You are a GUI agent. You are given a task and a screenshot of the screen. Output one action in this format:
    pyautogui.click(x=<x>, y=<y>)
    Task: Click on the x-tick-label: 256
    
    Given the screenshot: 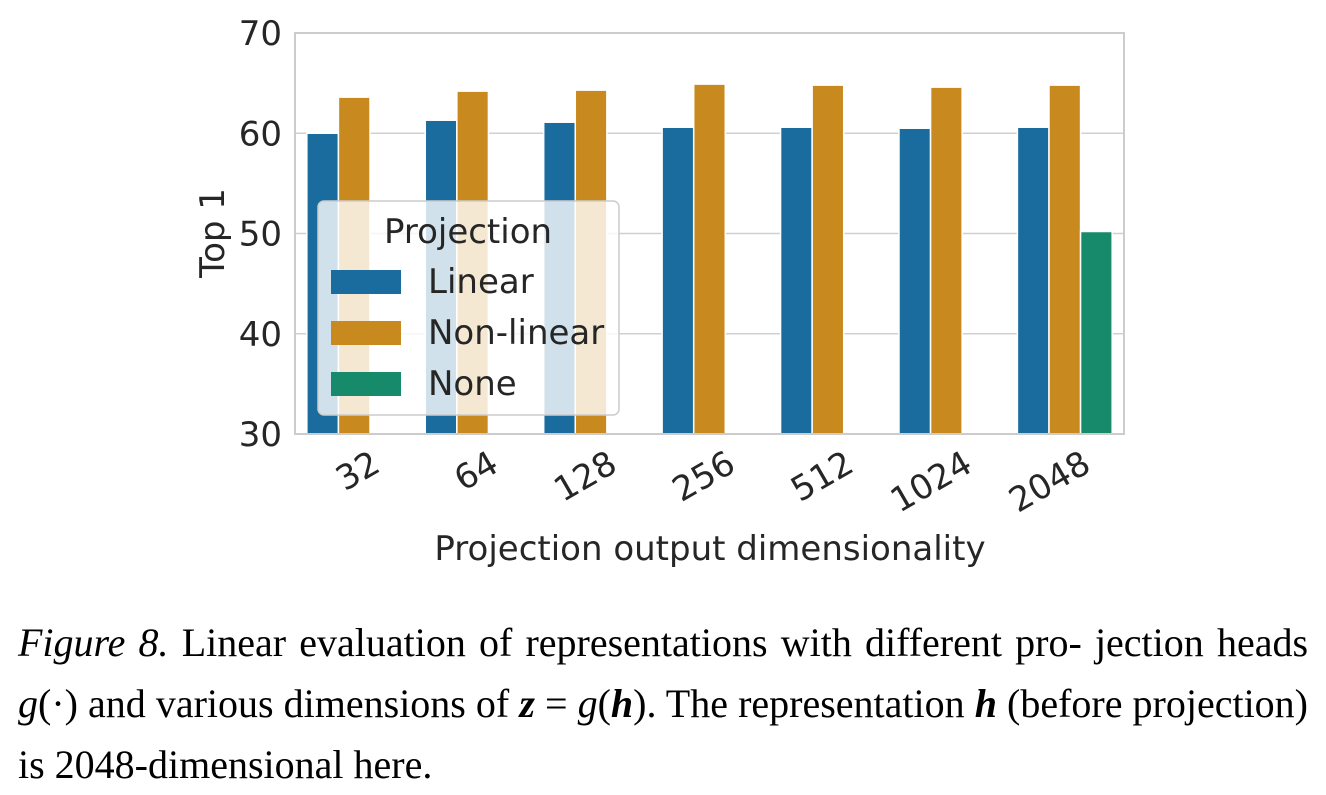 What is the action you would take?
    pyautogui.click(x=704, y=476)
    